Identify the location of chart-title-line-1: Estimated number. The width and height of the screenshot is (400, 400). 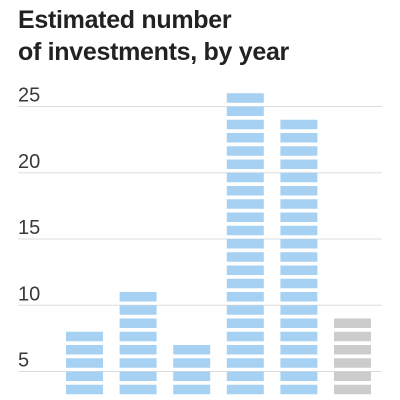
(125, 20).